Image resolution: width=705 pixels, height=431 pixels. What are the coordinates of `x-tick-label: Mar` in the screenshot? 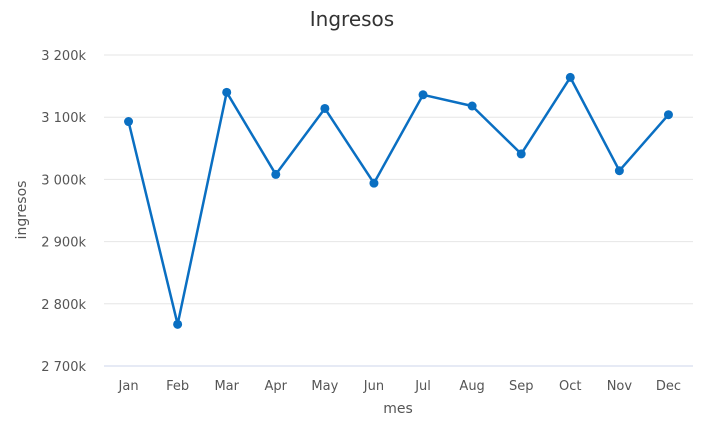 It's located at (226, 386).